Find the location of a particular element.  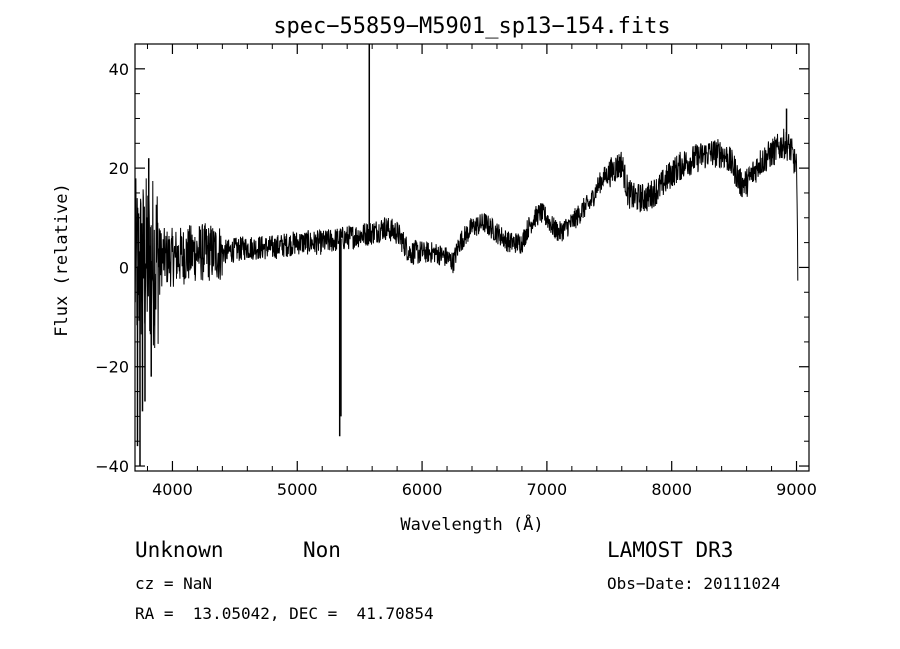

redshift-cz: cz = NaN is located at coordinates (174, 583).